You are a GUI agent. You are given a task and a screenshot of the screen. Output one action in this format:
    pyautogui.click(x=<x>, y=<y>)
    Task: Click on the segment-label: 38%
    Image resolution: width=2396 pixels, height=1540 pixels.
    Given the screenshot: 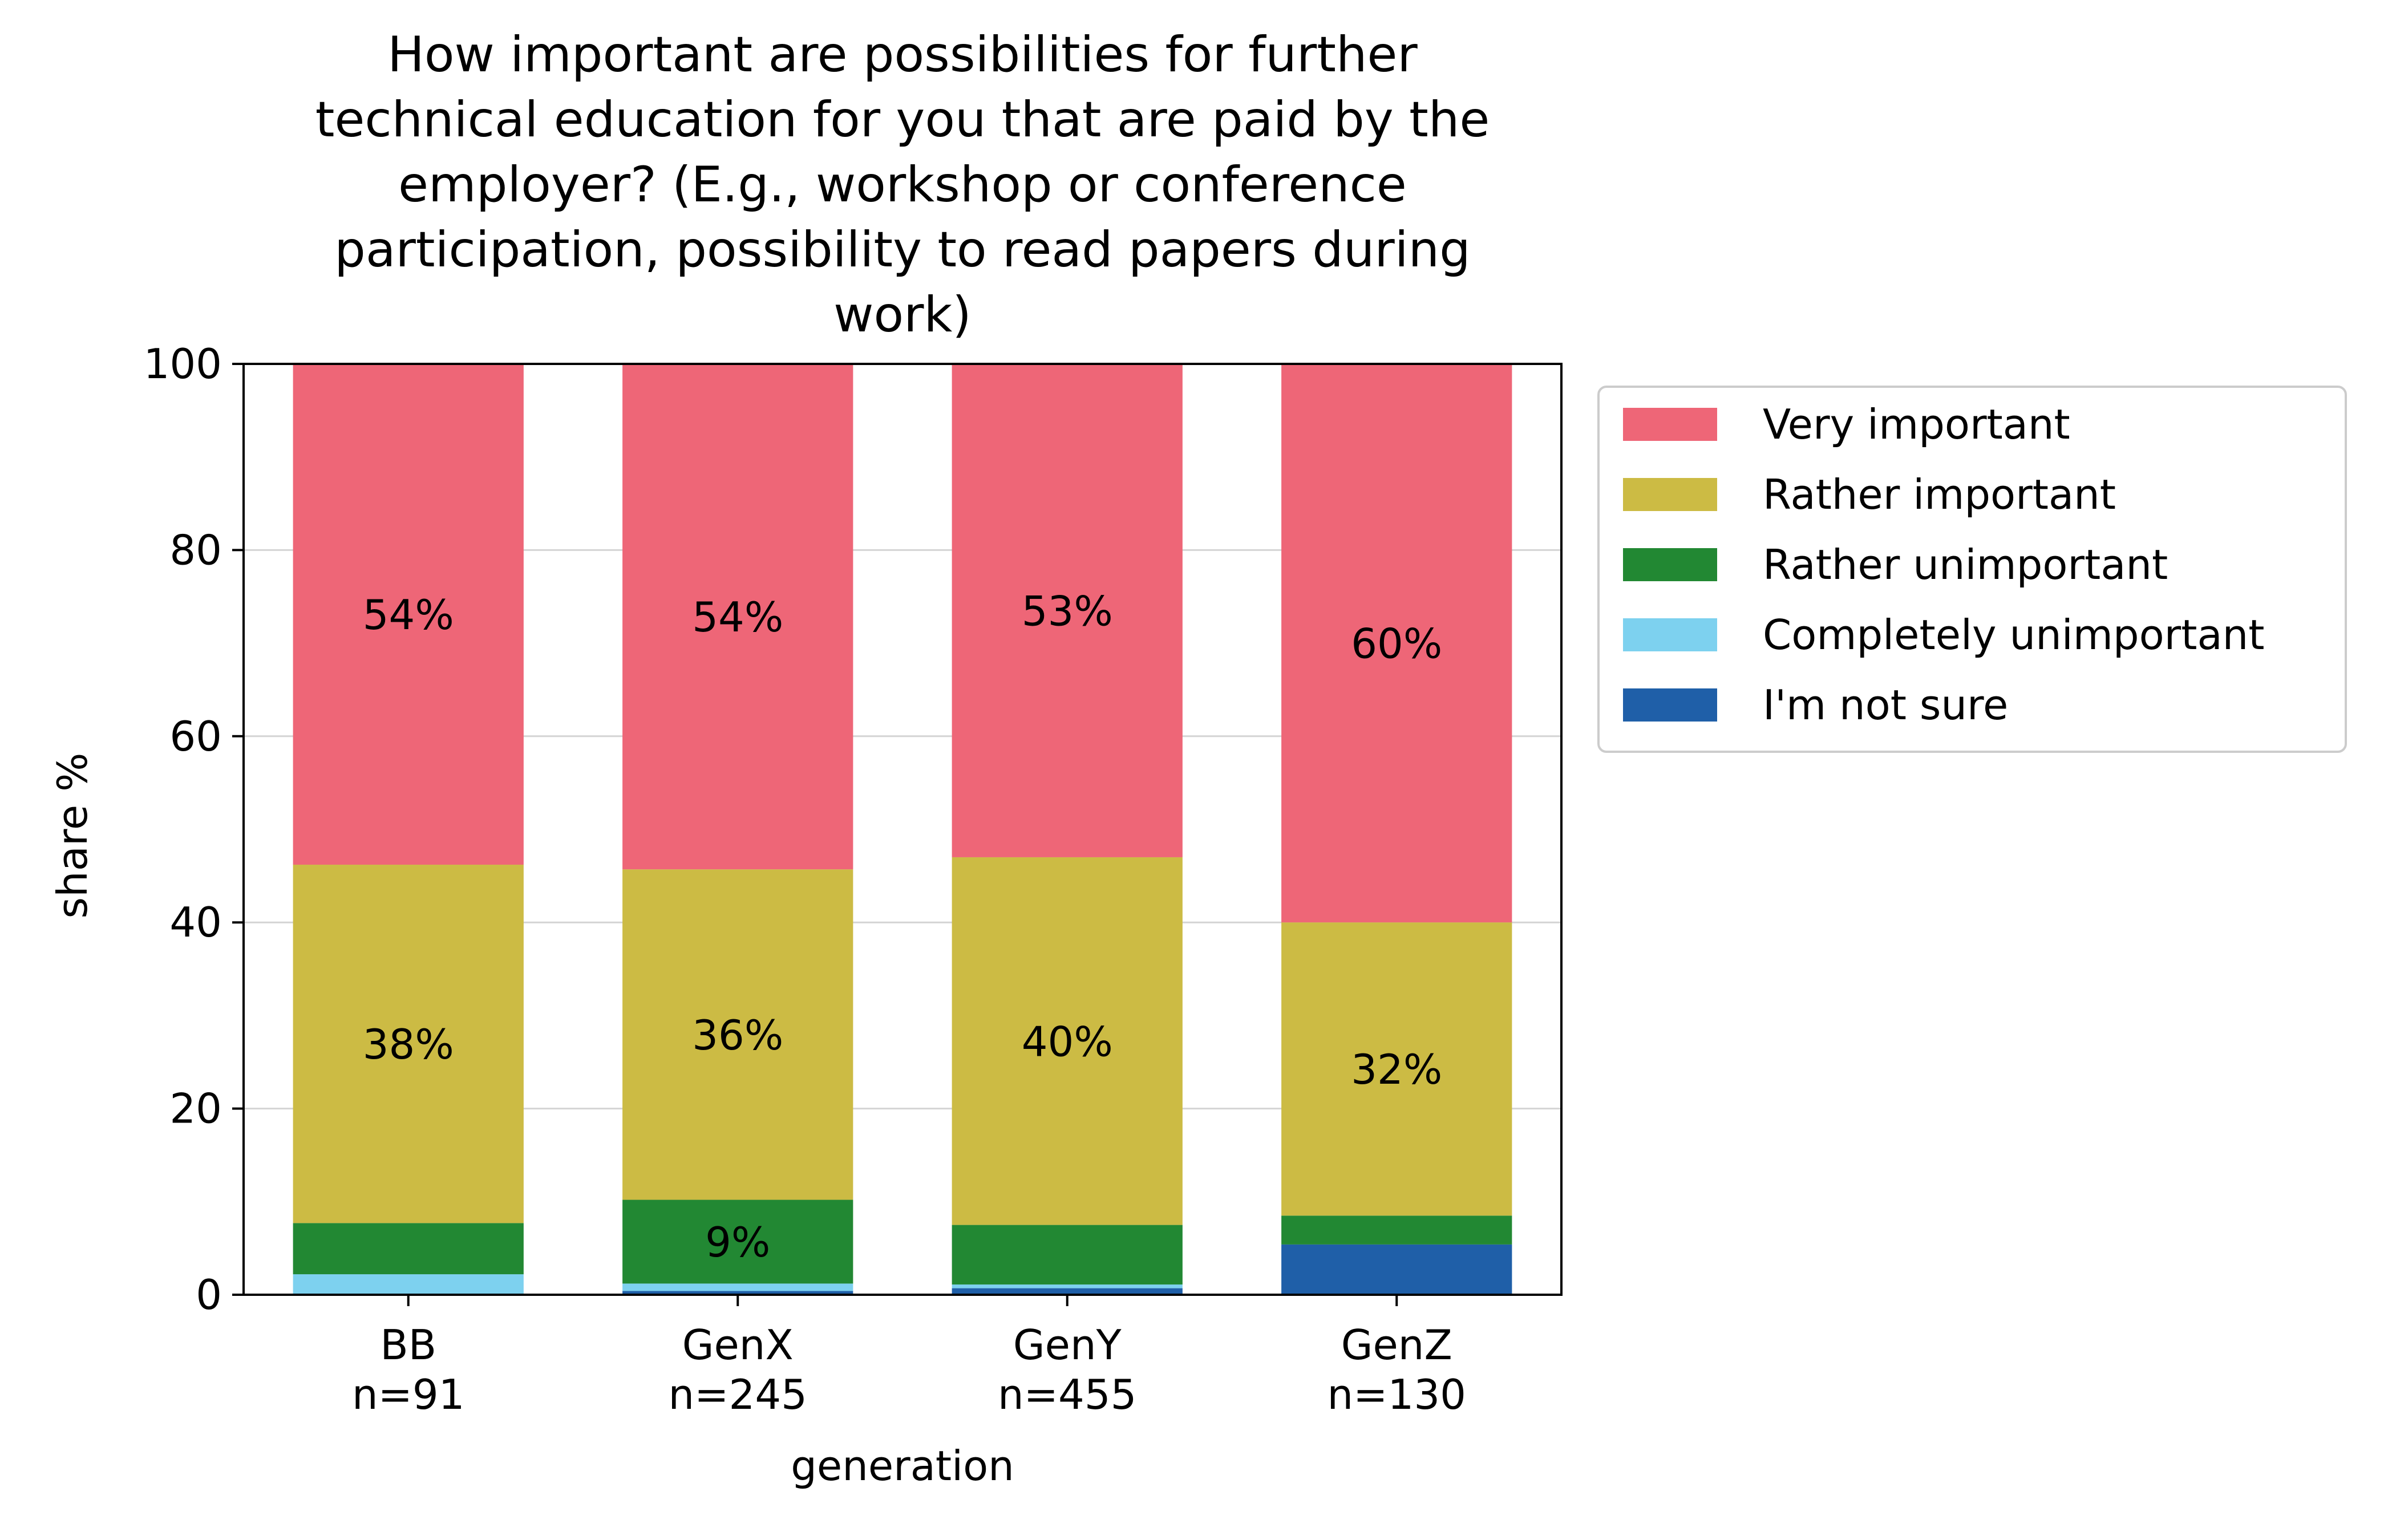 What is the action you would take?
    pyautogui.click(x=408, y=1044)
    